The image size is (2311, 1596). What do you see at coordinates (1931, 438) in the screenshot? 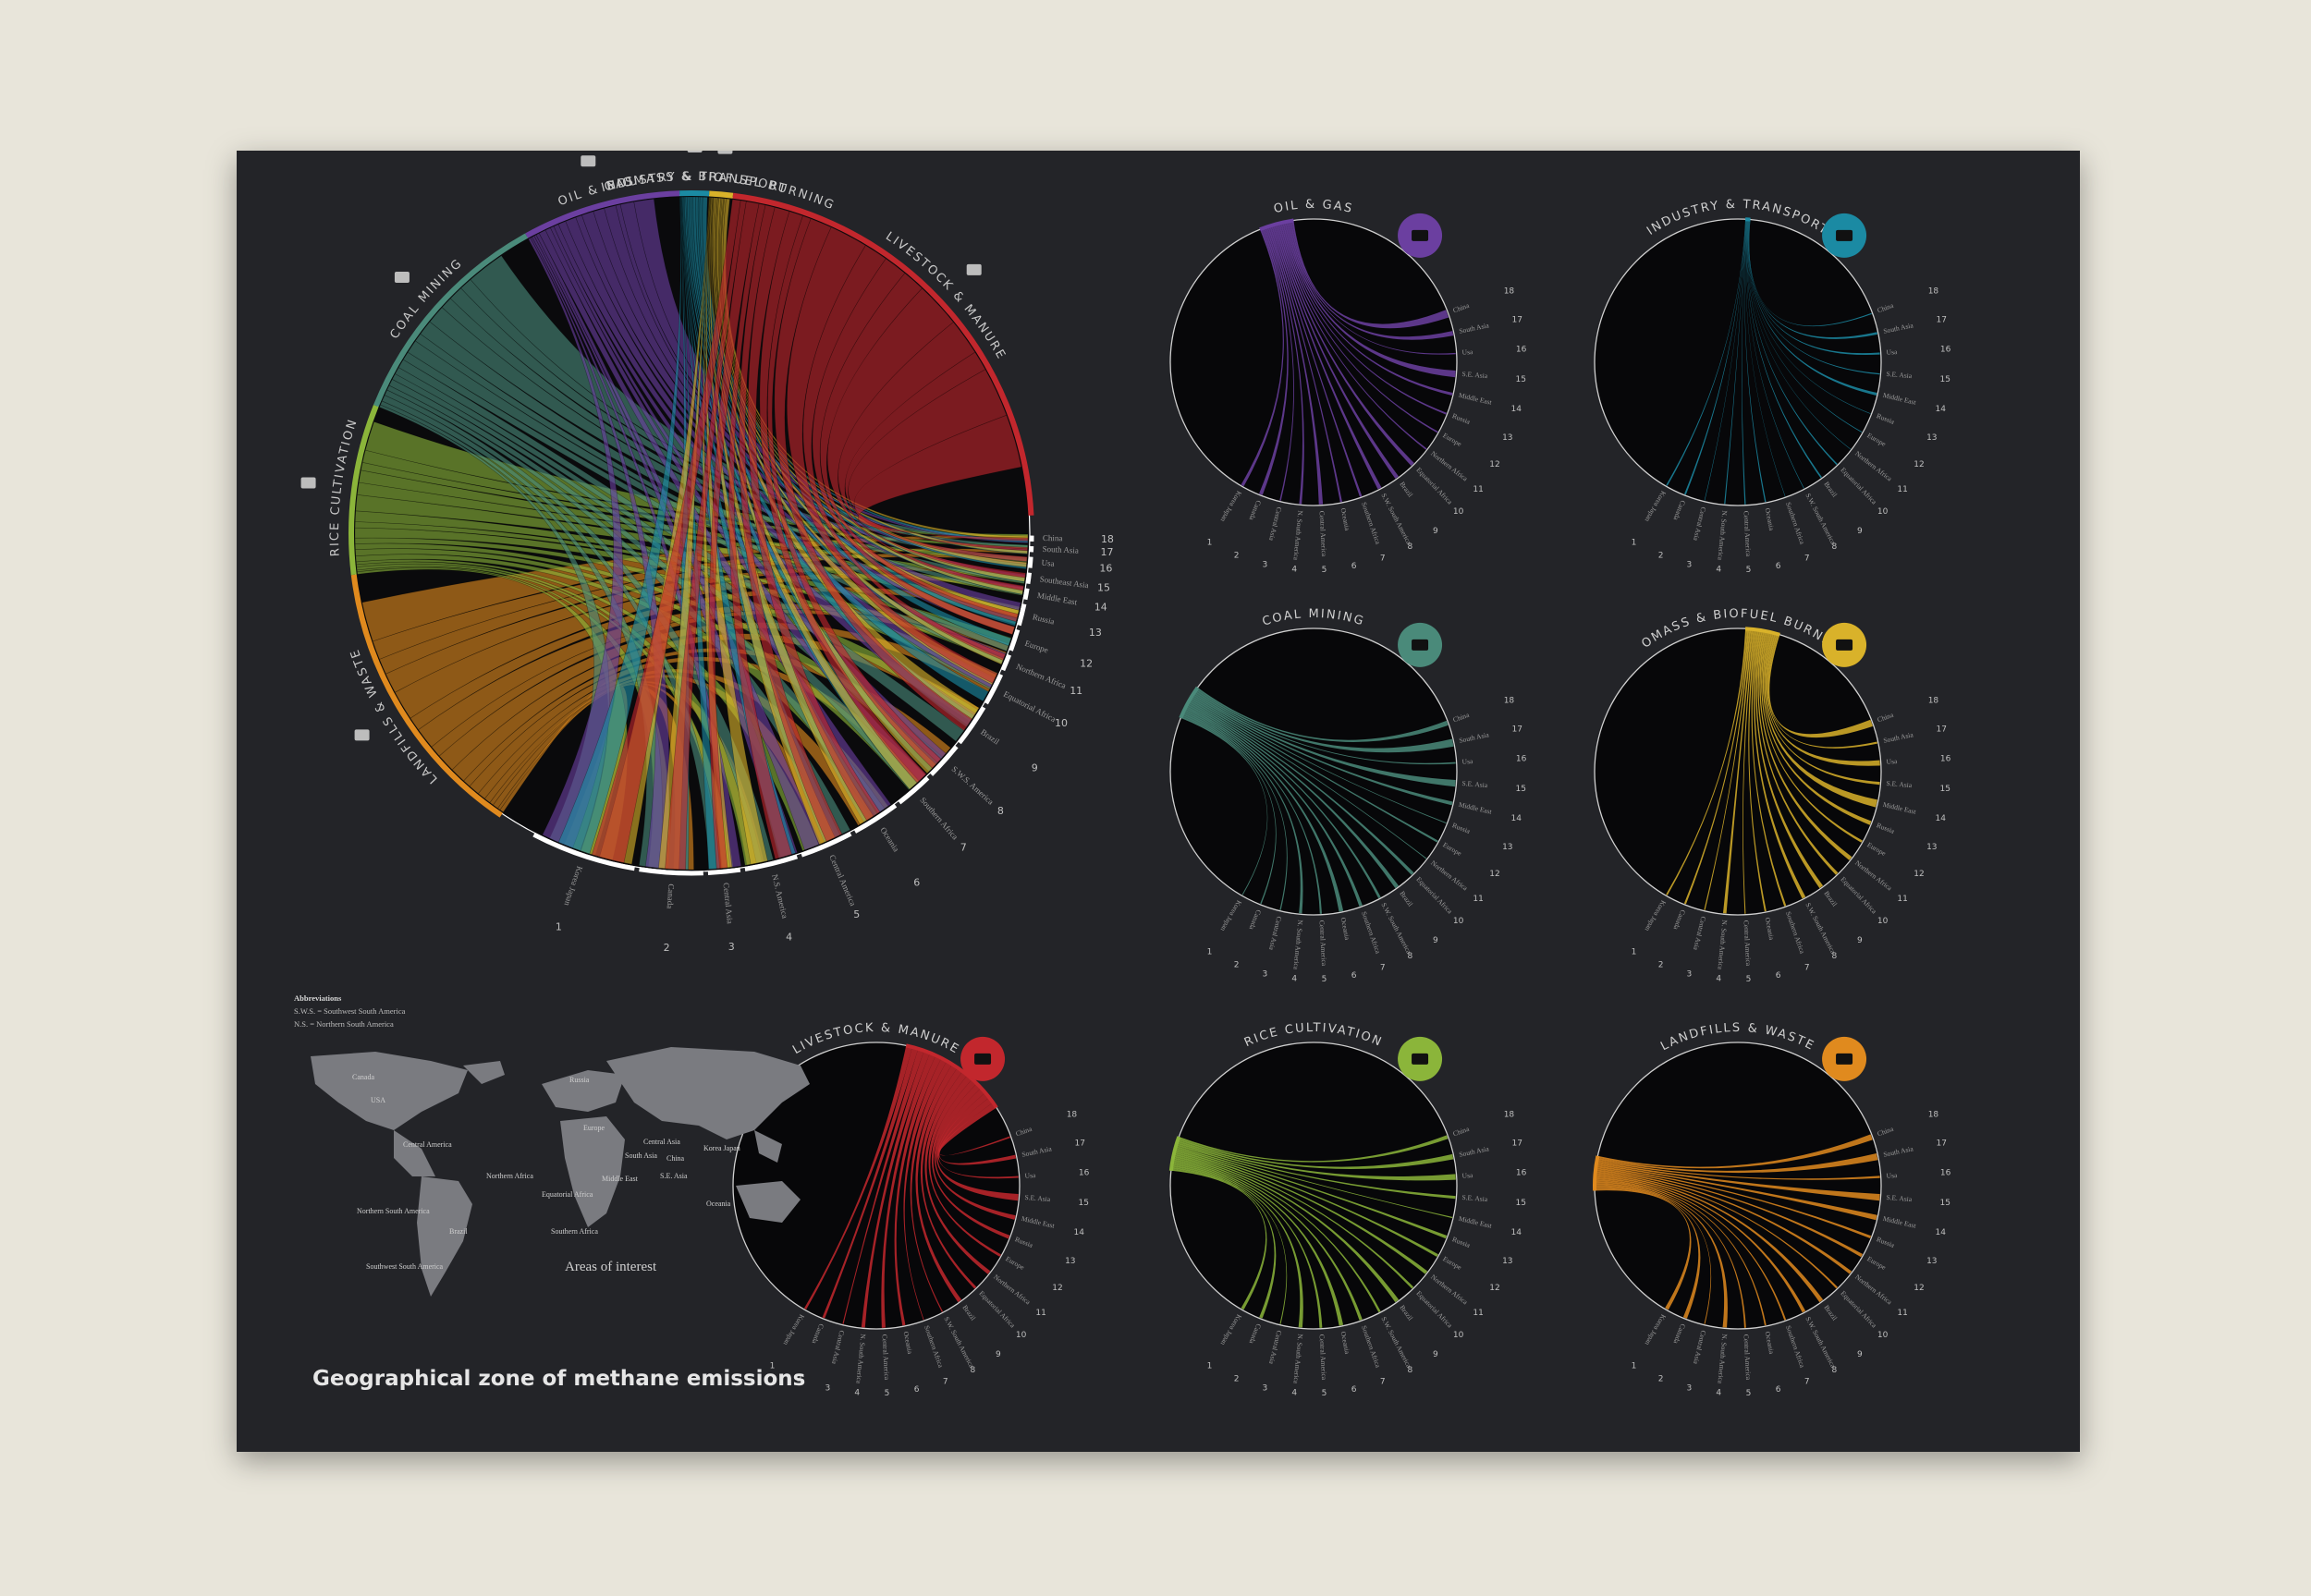
I see `small-1-region-number-12: 13` at bounding box center [1931, 438].